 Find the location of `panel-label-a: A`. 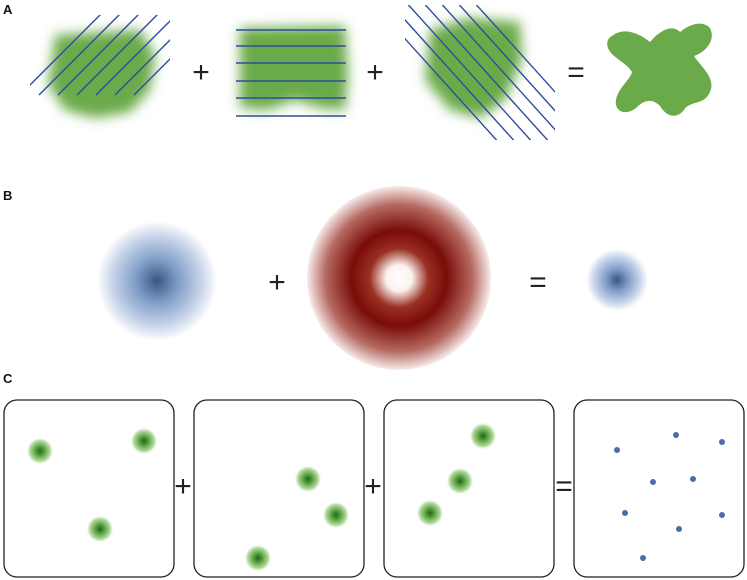

panel-label-a: A is located at coordinates (8, 9).